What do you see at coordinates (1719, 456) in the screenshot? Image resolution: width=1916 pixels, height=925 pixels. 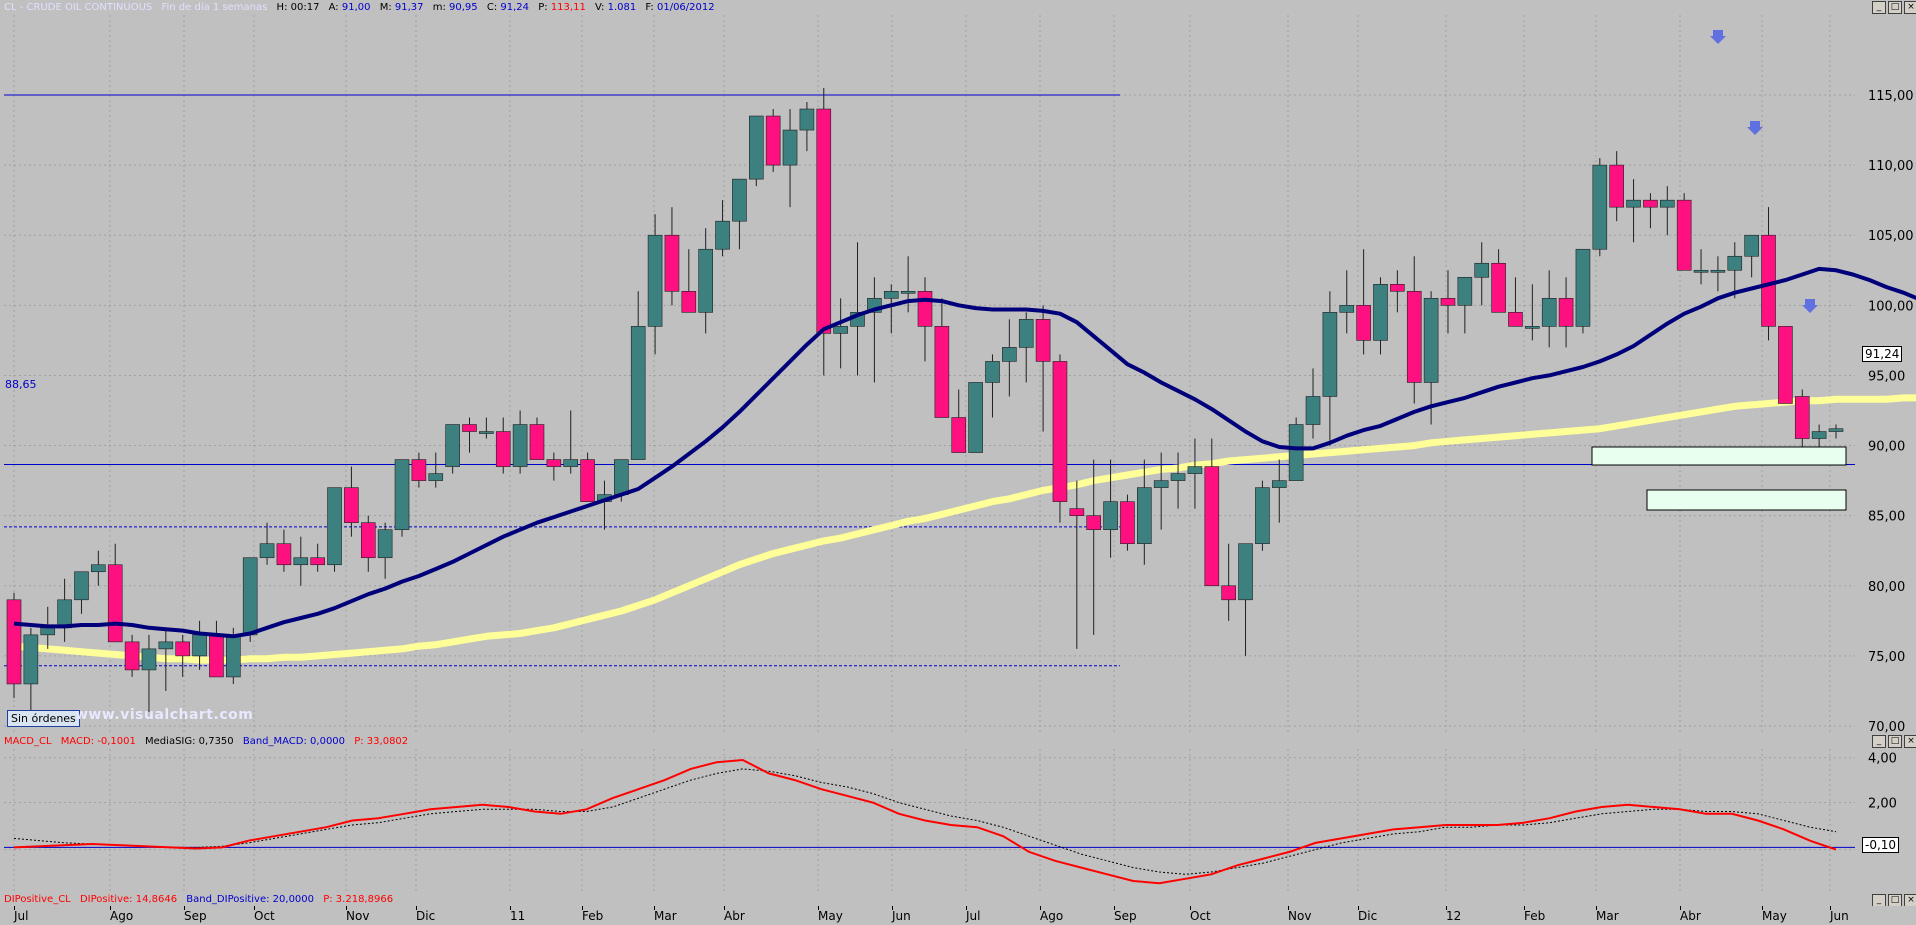 I see `target-box-upper` at bounding box center [1719, 456].